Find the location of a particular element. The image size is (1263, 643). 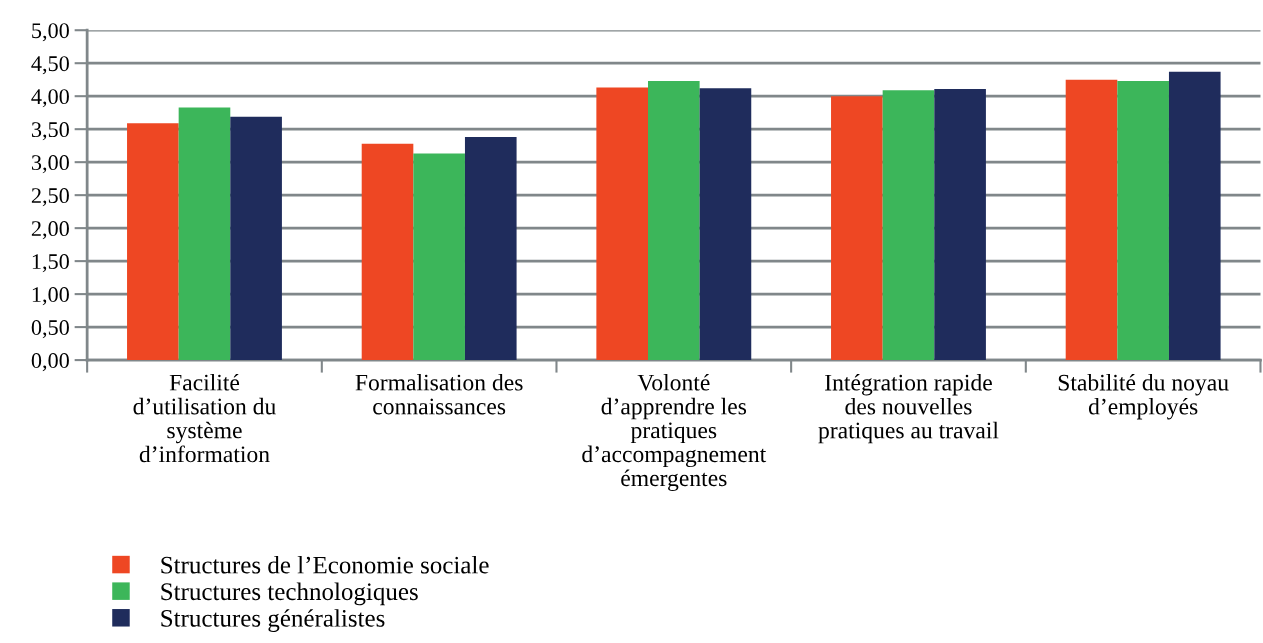

x-tick-label: Stabilité du noyau d’employés is located at coordinates (1143, 396).